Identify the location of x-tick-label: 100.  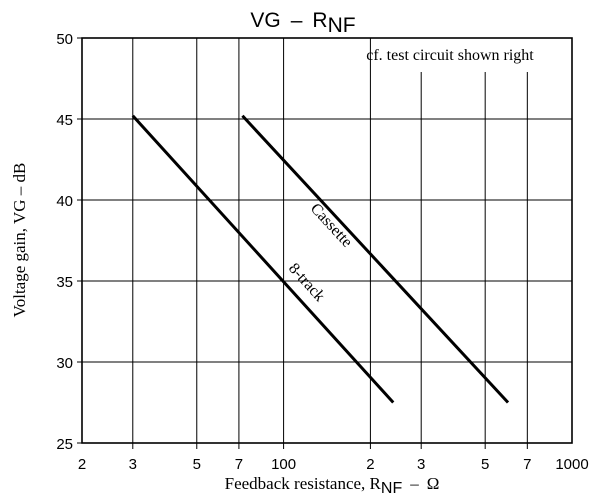
(283, 464).